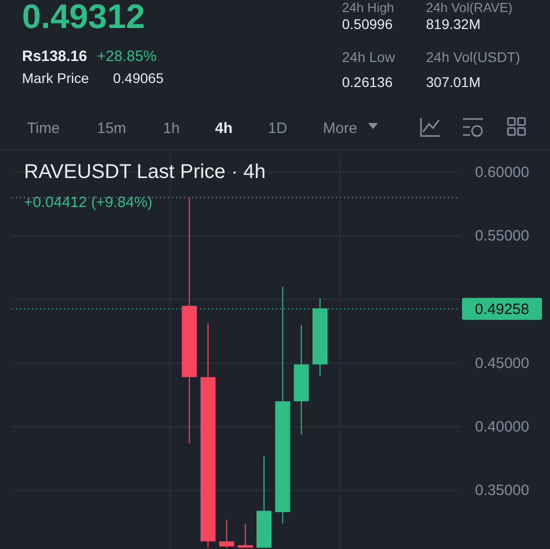  I want to click on text: 819.32M, so click(453, 24).